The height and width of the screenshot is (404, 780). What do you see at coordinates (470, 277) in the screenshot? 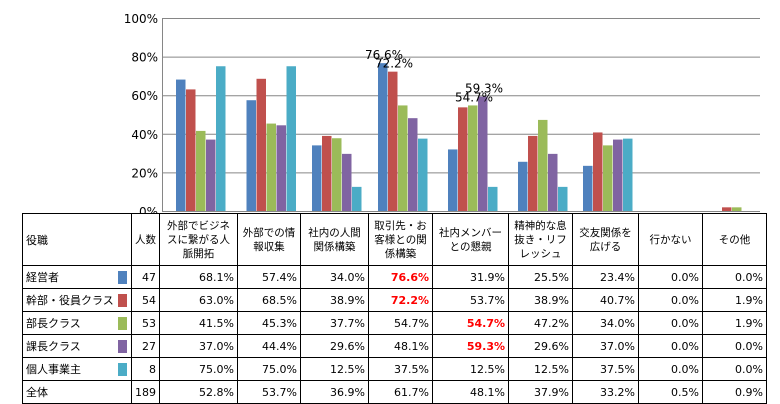
I see `value-cell: 31.9%` at bounding box center [470, 277].